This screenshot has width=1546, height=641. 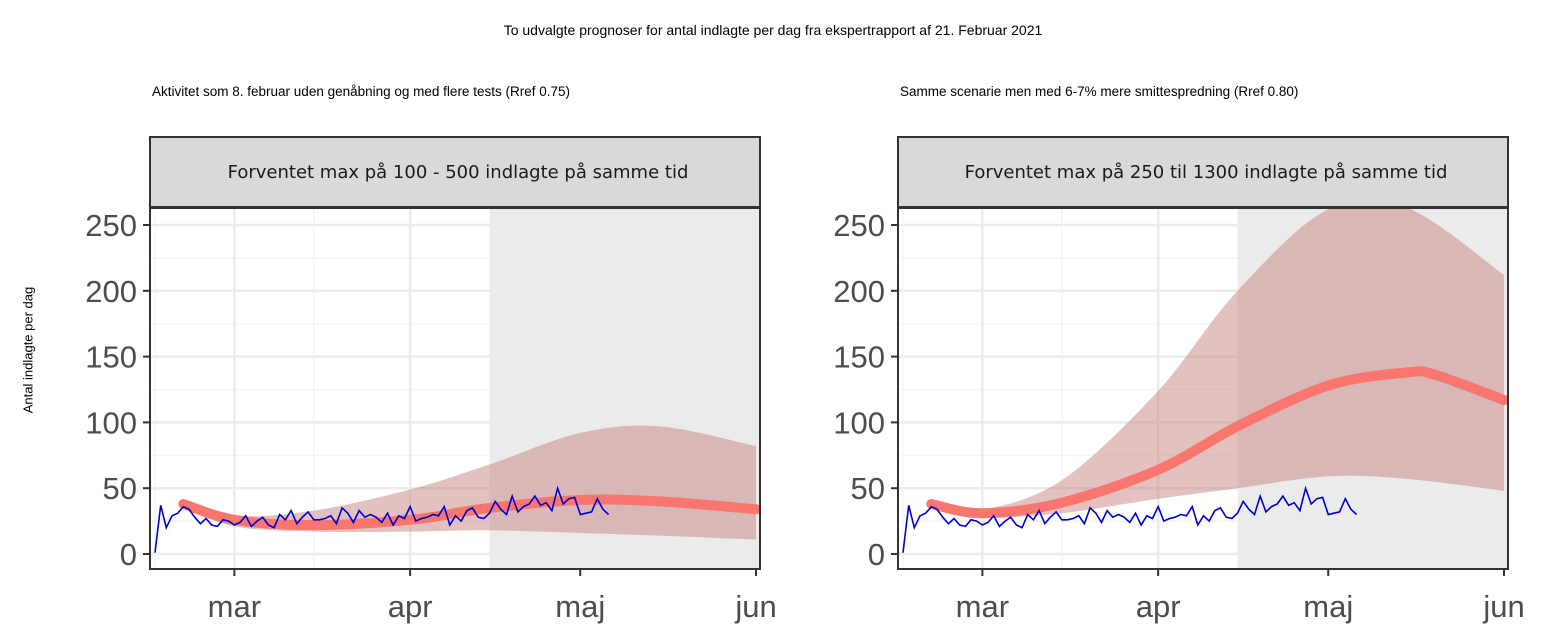 What do you see at coordinates (111, 357) in the screenshot?
I see `left-y-tick-label: 150` at bounding box center [111, 357].